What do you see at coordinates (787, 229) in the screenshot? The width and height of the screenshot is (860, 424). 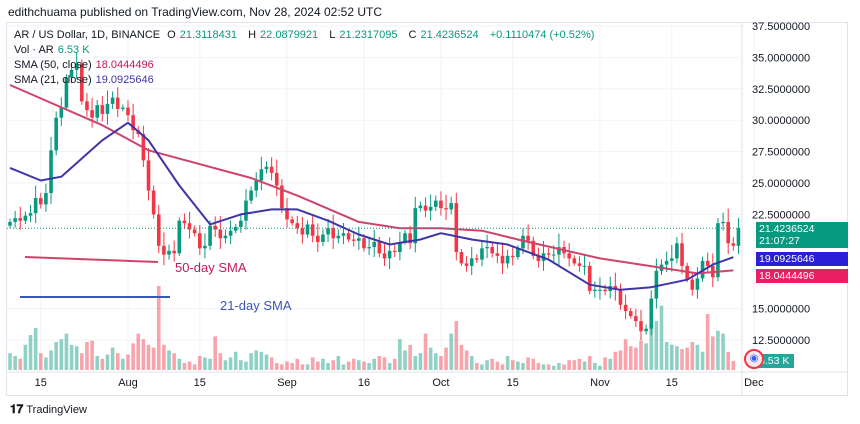 I see `last-price: 21.4236524` at bounding box center [787, 229].